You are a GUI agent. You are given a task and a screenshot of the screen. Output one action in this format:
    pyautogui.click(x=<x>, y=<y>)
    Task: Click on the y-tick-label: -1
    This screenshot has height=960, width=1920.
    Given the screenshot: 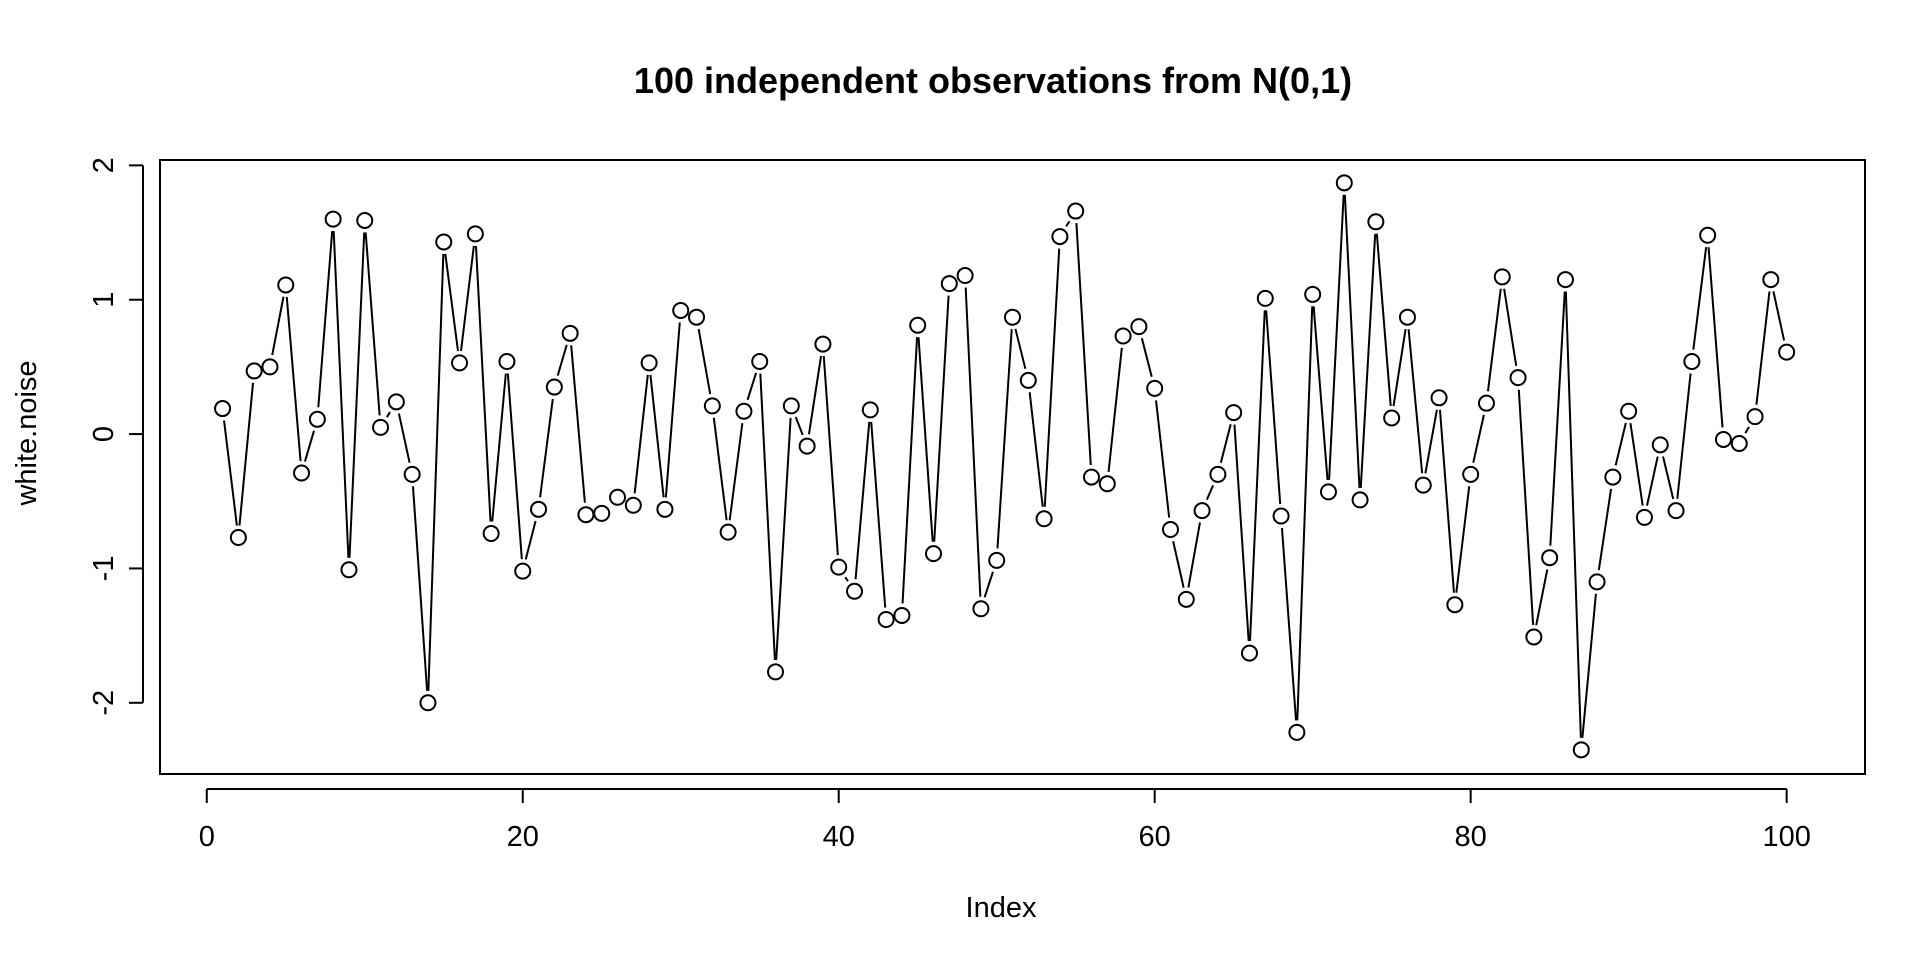 What is the action you would take?
    pyautogui.click(x=104, y=569)
    